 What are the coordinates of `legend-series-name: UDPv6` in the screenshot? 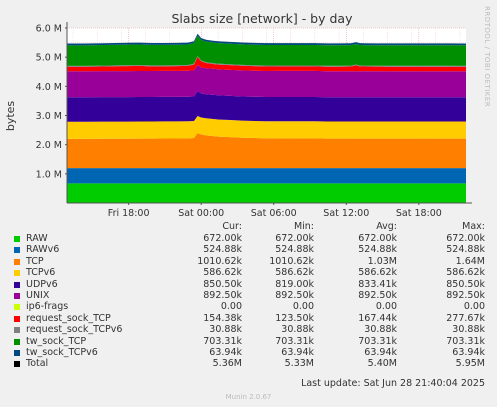 It's located at (42, 284).